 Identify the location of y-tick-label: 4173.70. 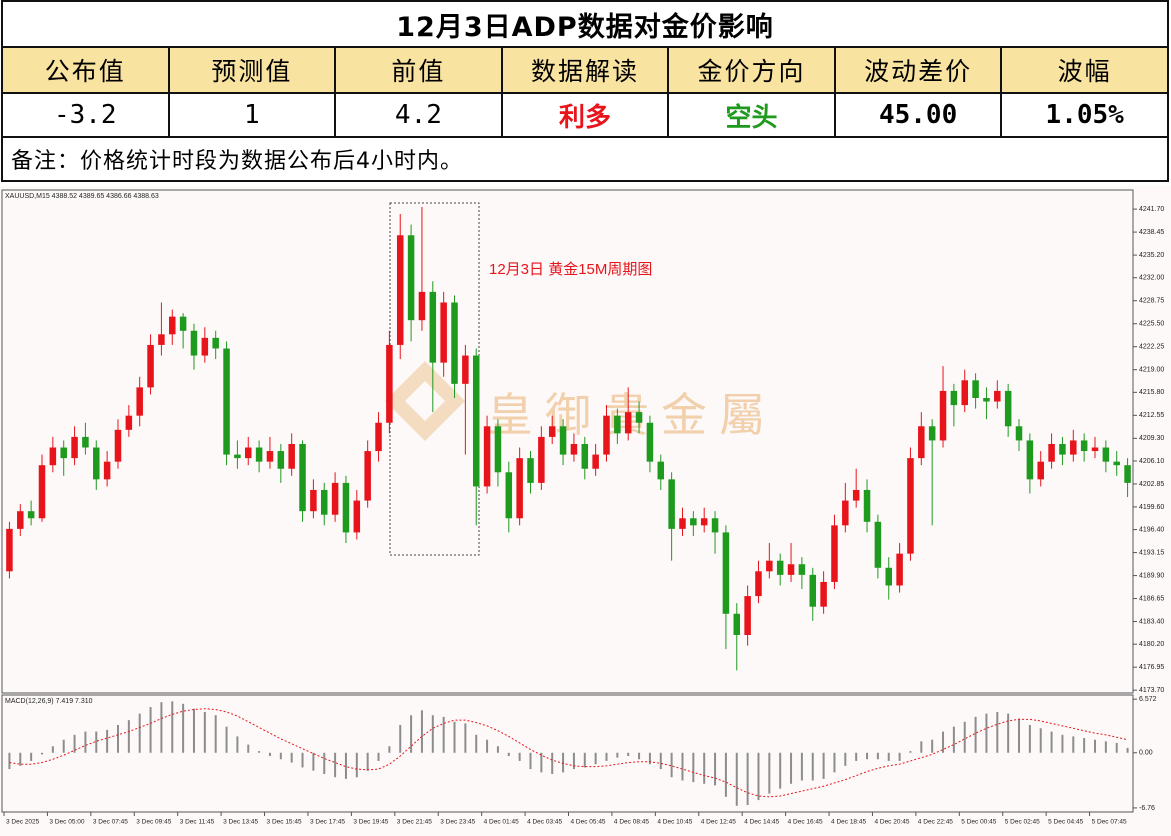
(1151, 690).